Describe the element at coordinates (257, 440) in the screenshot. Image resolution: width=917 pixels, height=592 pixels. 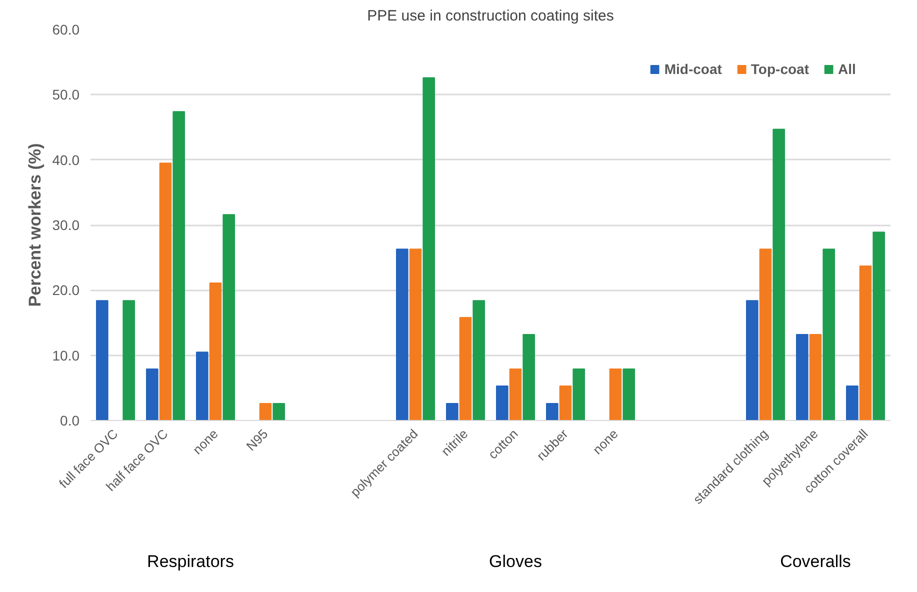
I see `x-tick-label: N95` at that location.